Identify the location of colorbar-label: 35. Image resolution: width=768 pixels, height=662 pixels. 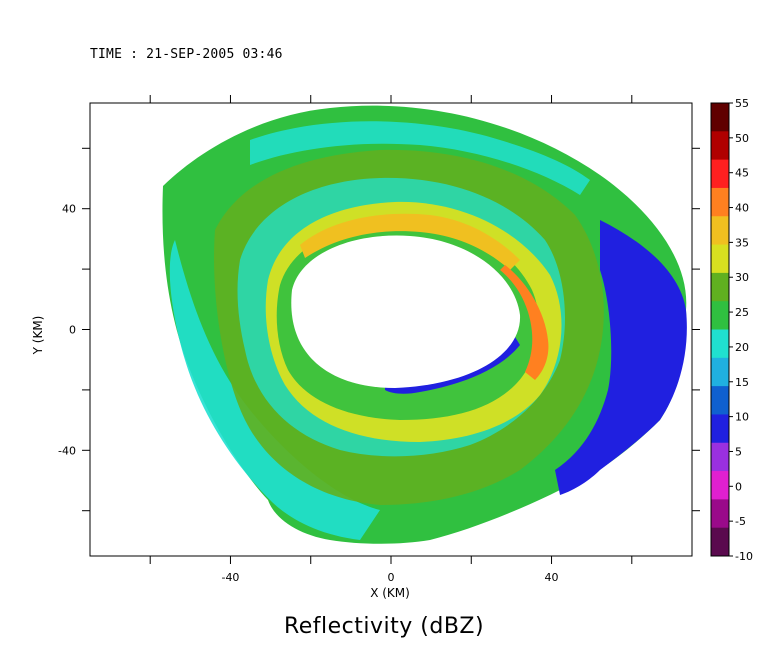
(742, 242).